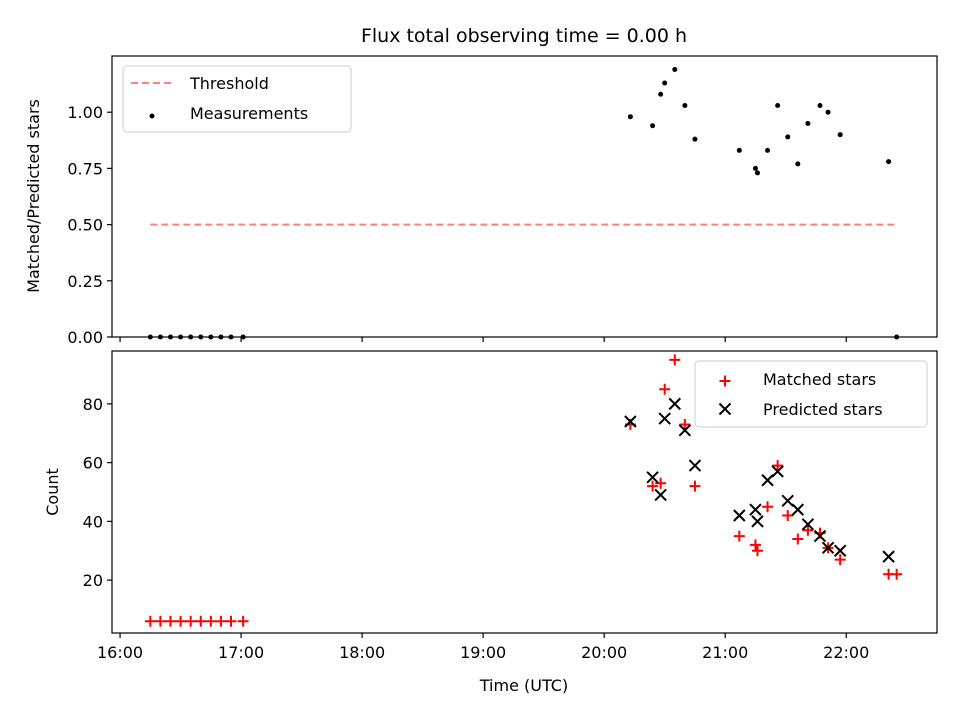 The width and height of the screenshot is (960, 720). Describe the element at coordinates (97, 492) in the screenshot. I see `bottom-y-ticks: 20 40 60 80` at that location.